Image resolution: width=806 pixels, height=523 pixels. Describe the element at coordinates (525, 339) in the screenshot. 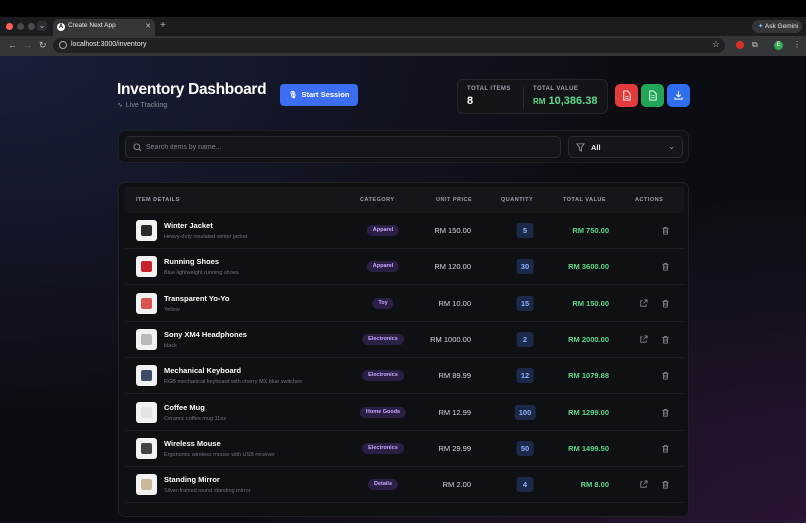

I see `quantity-badge: 2` at that location.